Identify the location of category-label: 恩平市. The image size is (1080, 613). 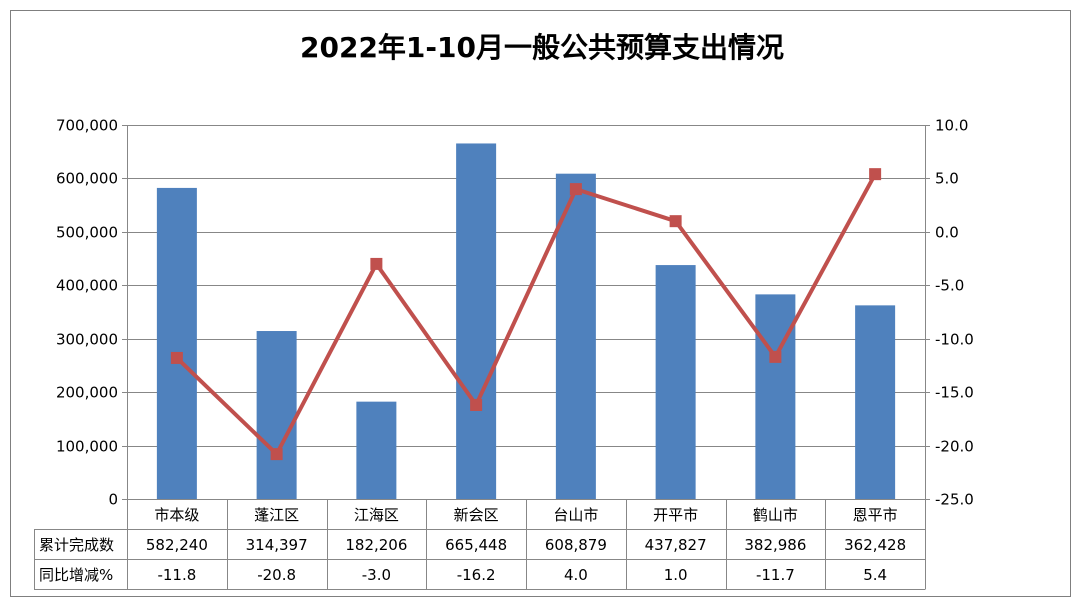
(875, 515).